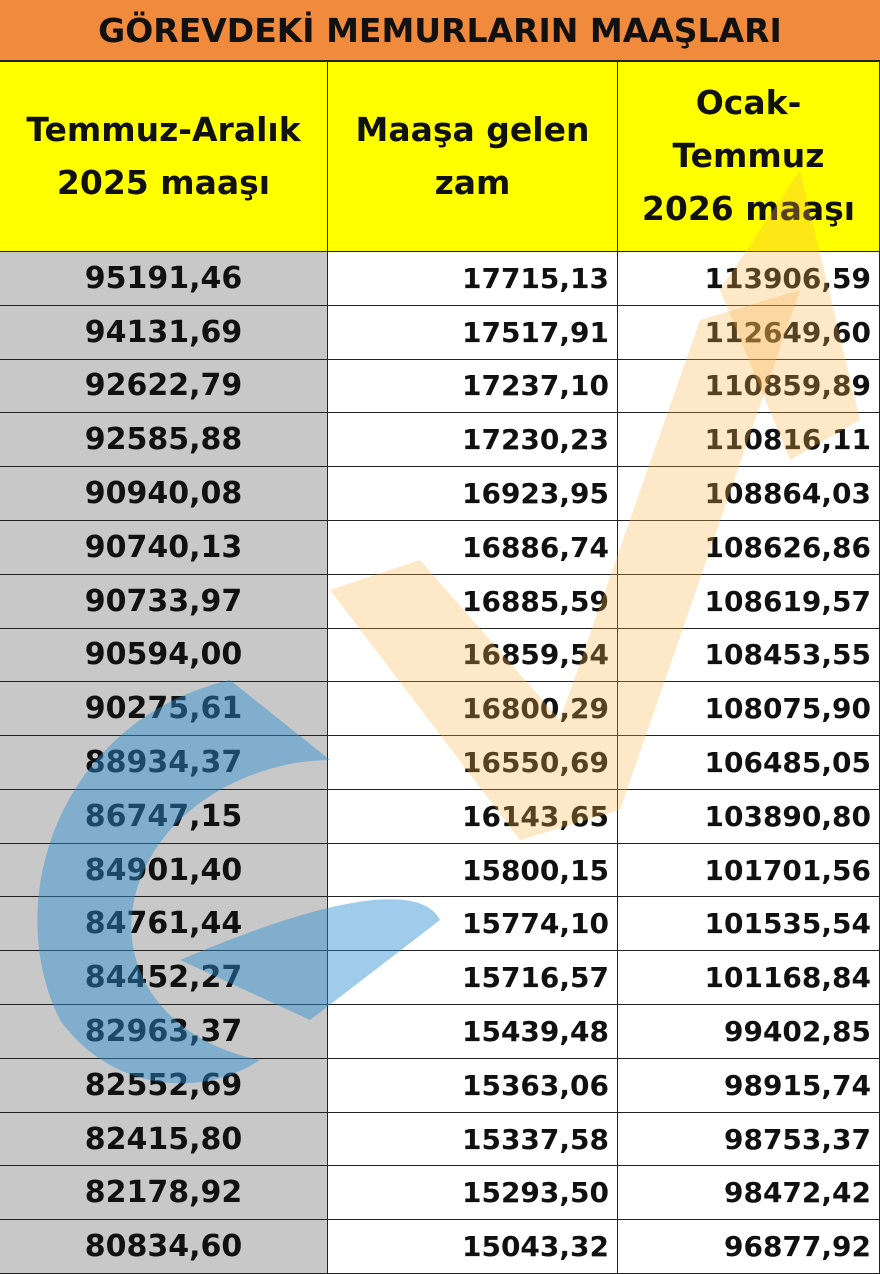 The height and width of the screenshot is (1274, 880). Describe the element at coordinates (164, 601) in the screenshot. I see `table-cell: 90733,97` at that location.